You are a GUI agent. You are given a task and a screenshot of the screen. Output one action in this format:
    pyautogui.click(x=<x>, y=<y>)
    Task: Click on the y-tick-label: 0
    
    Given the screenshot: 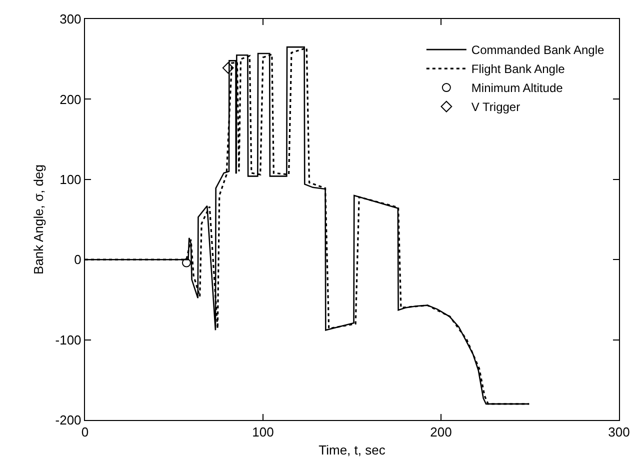 What is the action you would take?
    pyautogui.click(x=78, y=260)
    